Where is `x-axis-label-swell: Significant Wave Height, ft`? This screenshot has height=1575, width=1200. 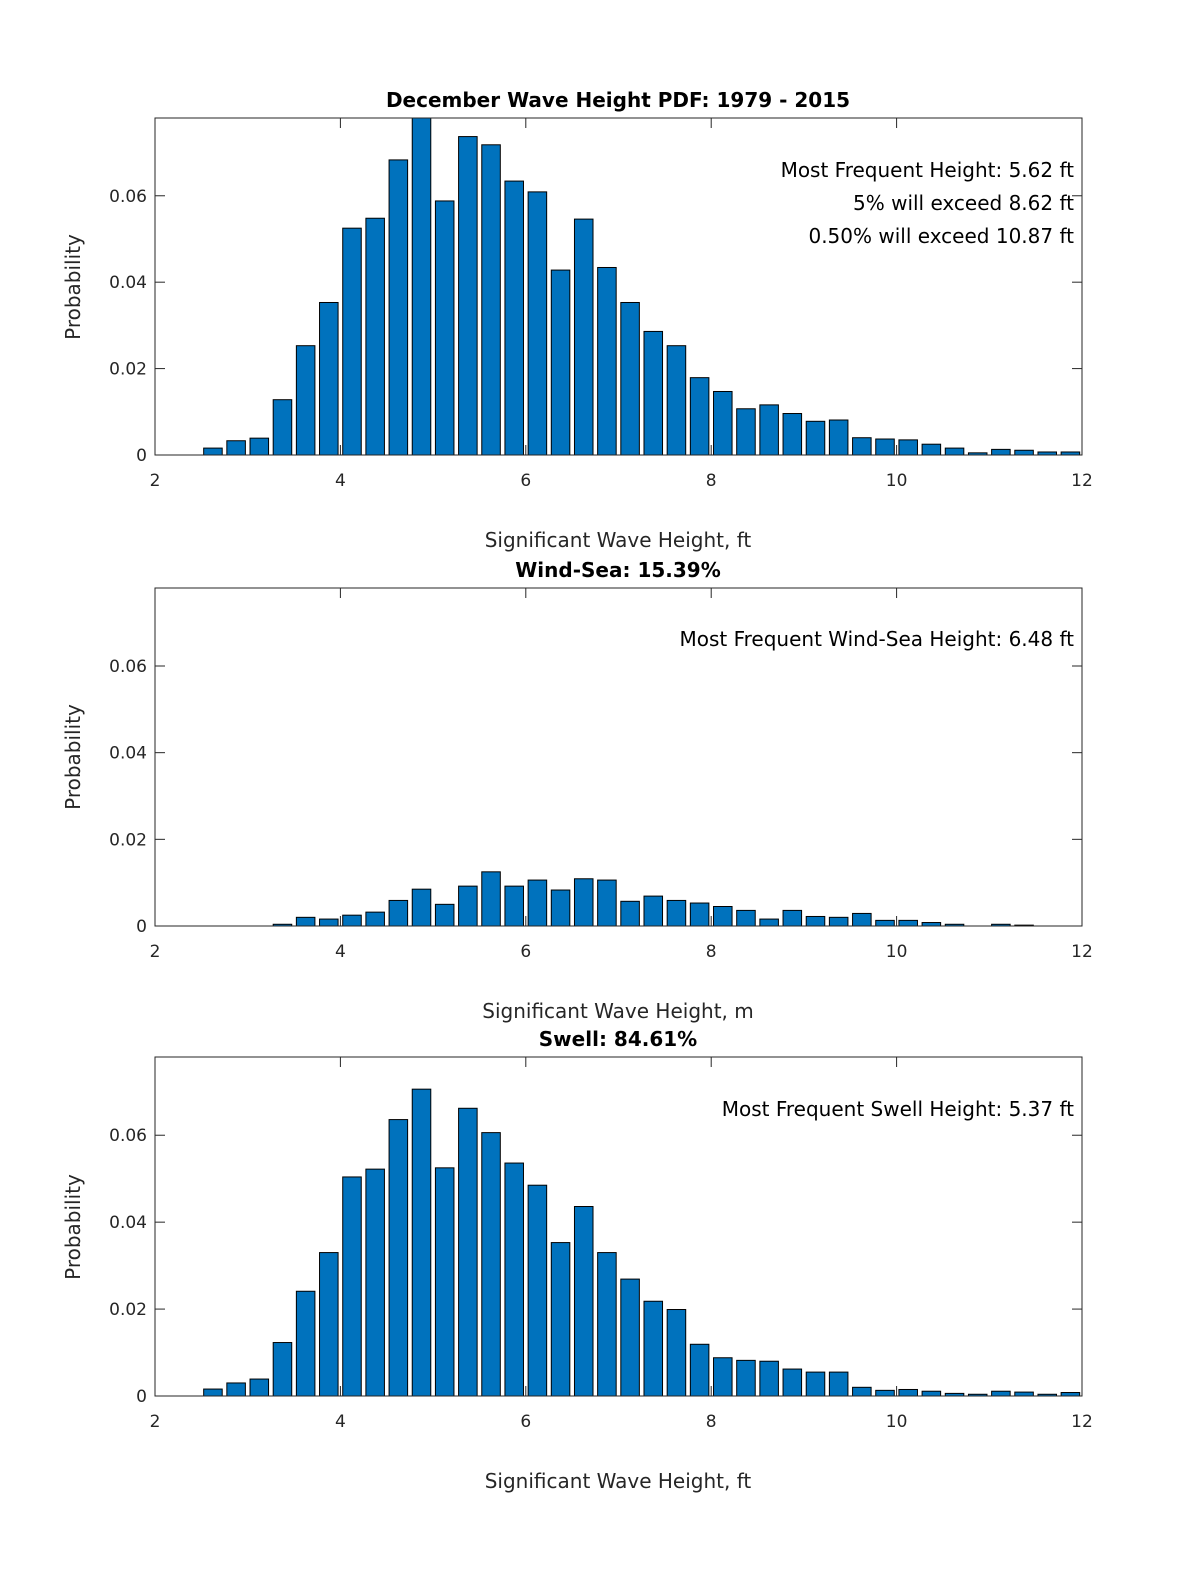 x-axis-label-swell: Significant Wave Height, ft is located at coordinates (618, 1481).